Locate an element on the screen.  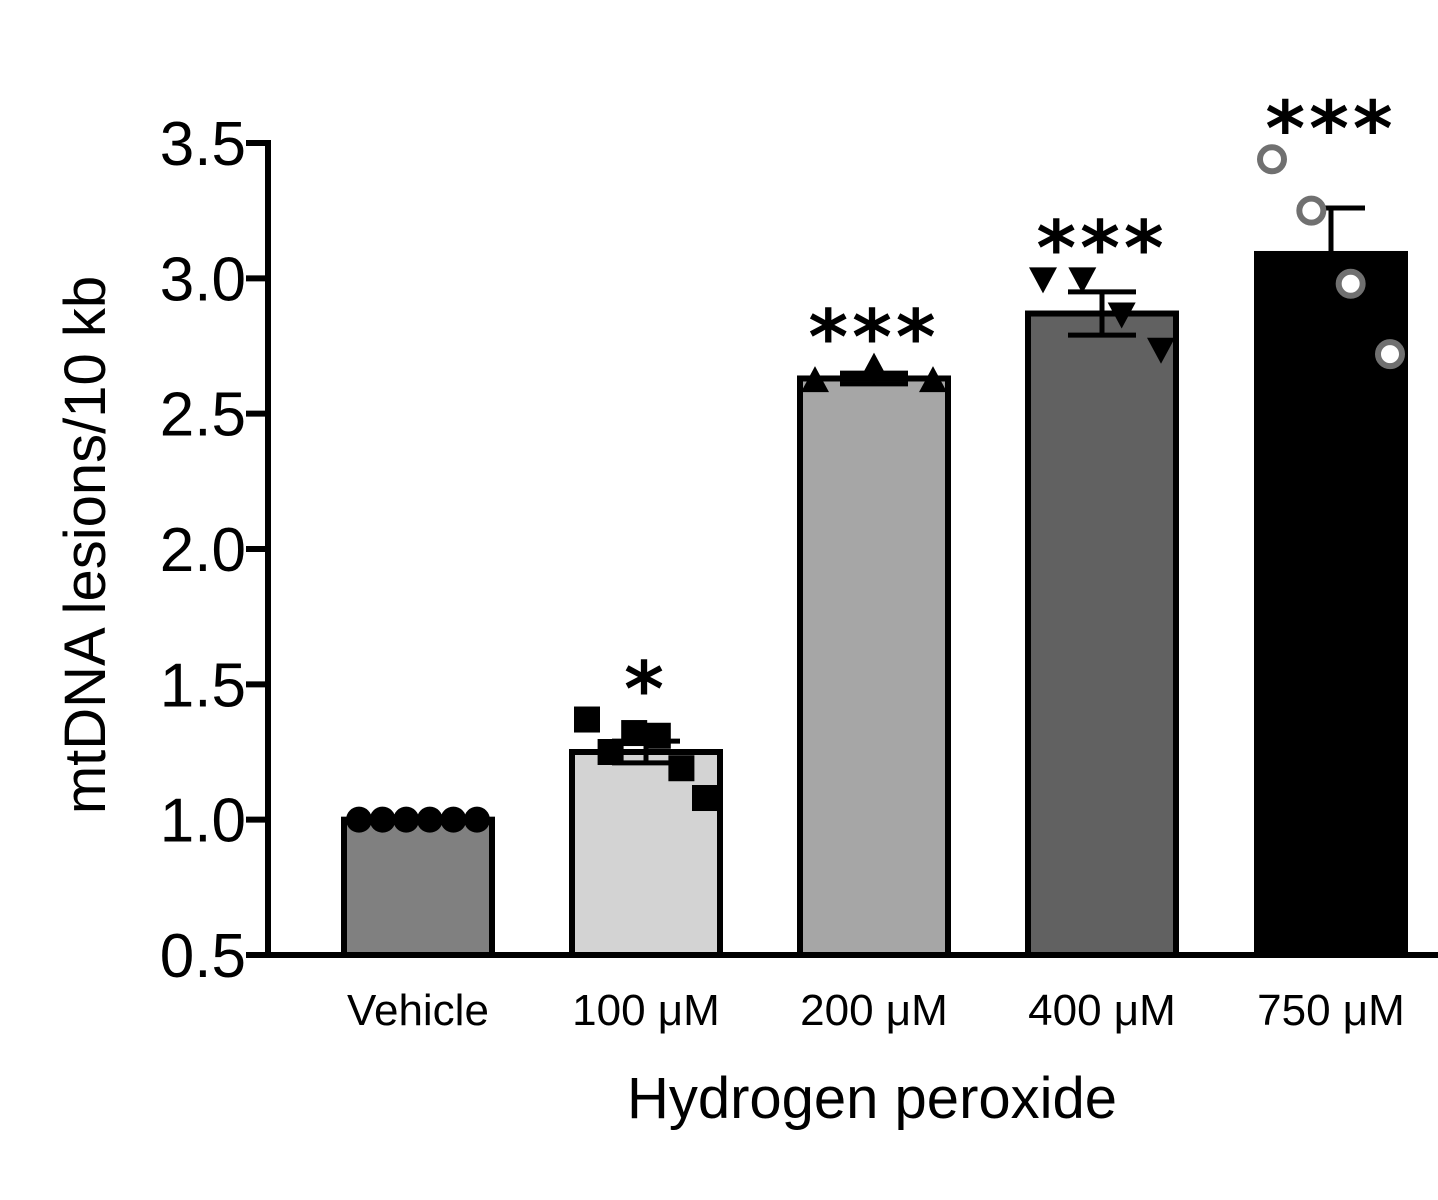
y-tick-label: 1.0 is located at coordinates (203, 821).